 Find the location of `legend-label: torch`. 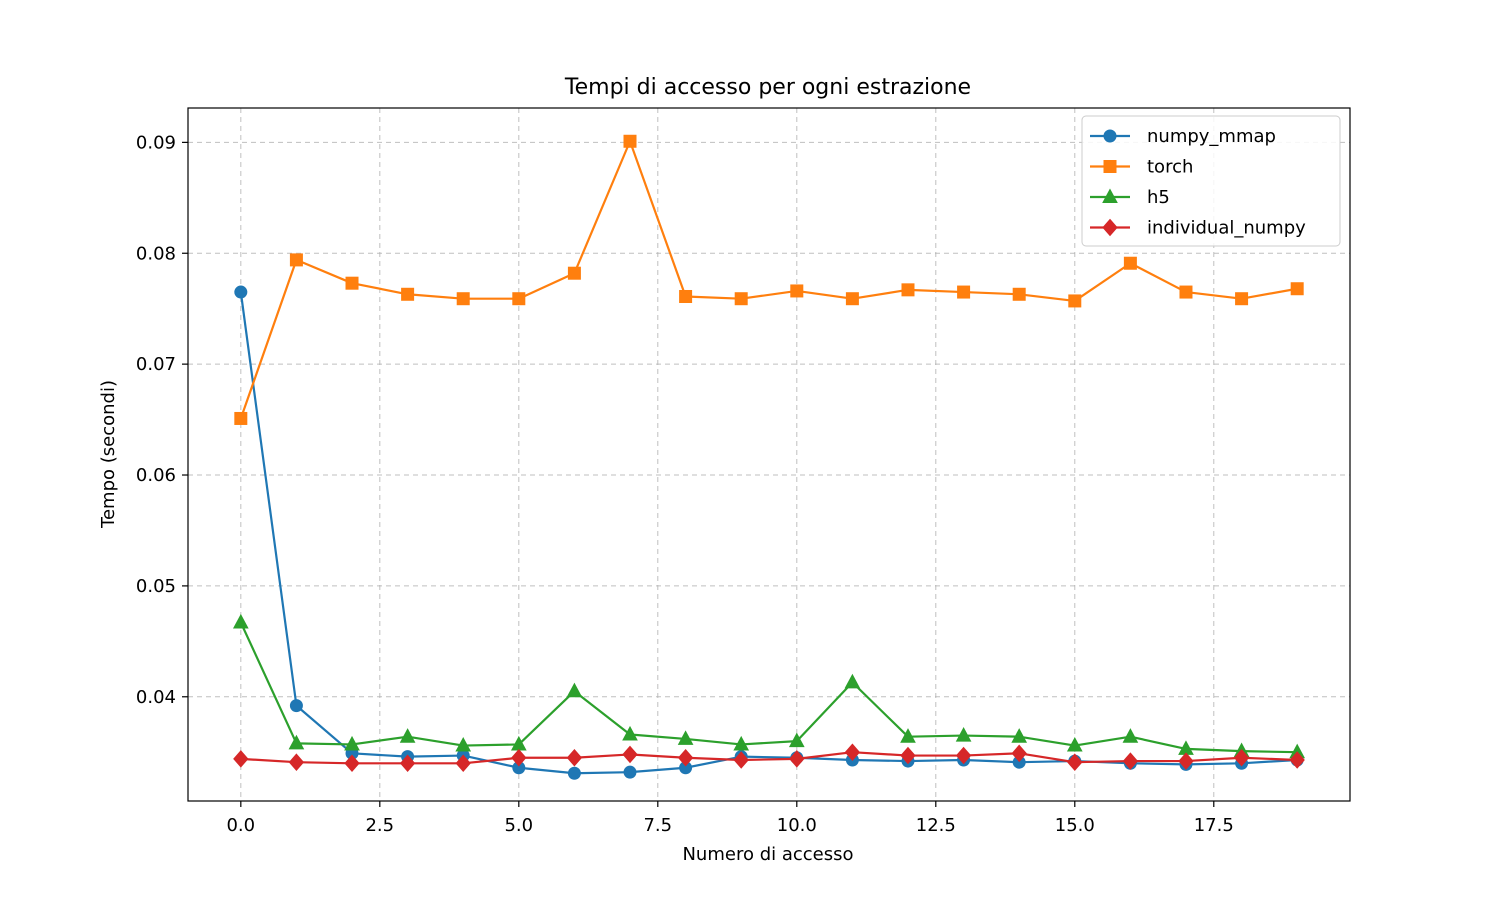

legend-label: torch is located at coordinates (1170, 167).